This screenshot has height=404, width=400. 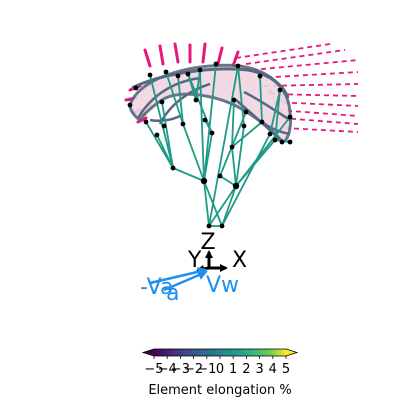 I want to click on reference-frame: Z X Y, so click(x=217, y=251).